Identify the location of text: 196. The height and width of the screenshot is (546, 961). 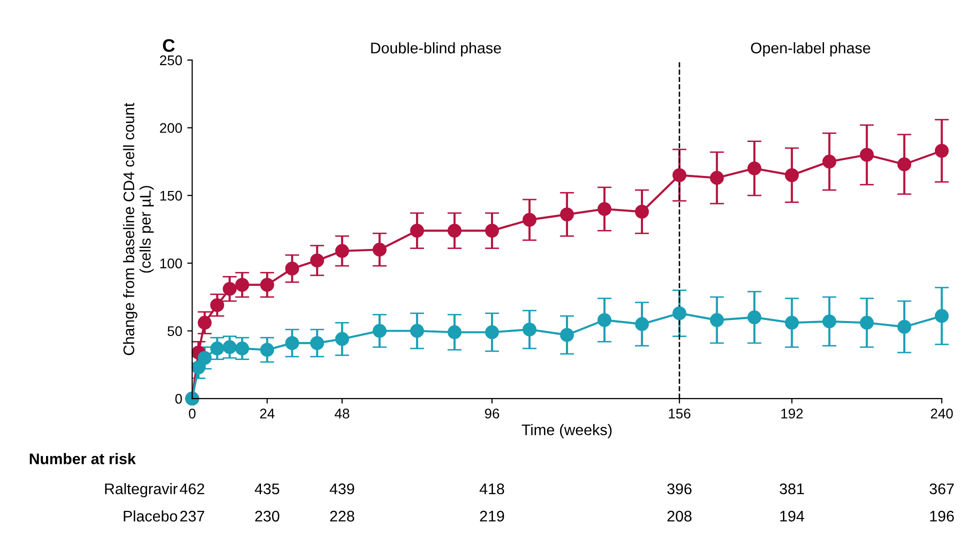
(942, 516).